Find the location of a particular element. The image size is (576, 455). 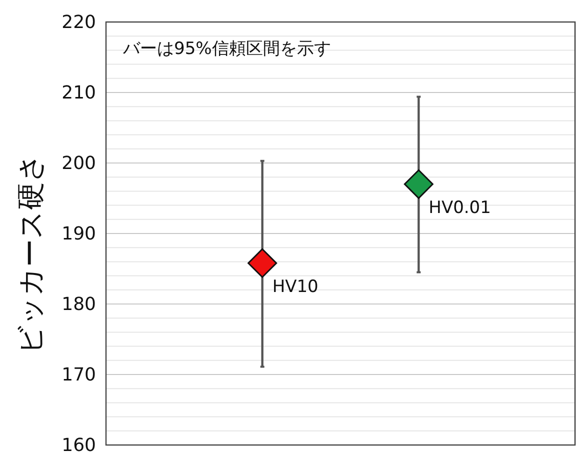

annotation: バーは95%信頼区間を示す is located at coordinates (226, 49).